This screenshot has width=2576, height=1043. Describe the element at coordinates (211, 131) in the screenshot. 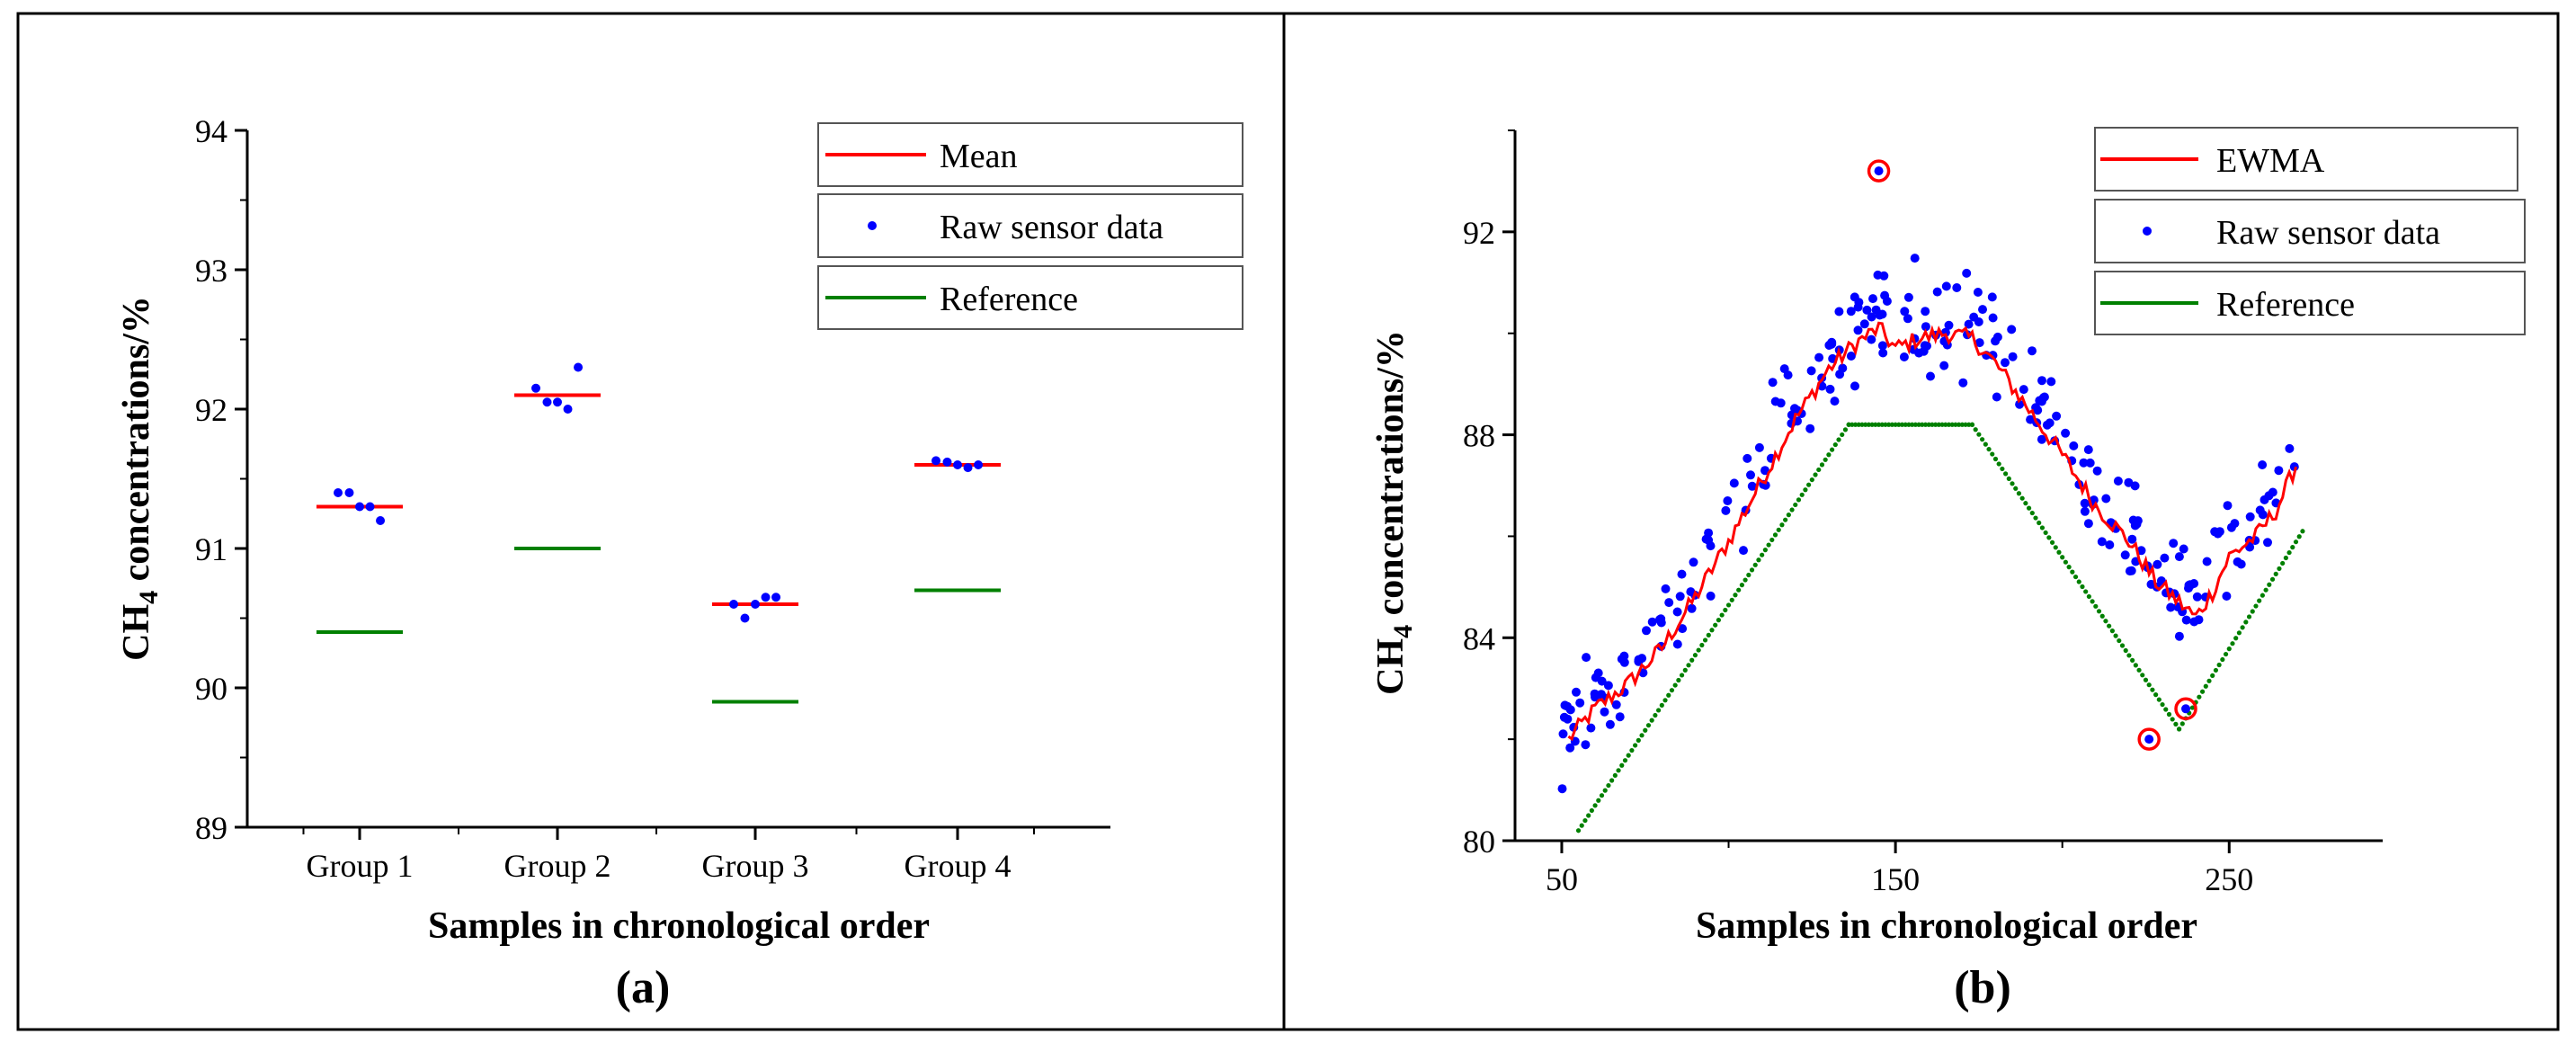

I see `panel-a-y-tick-label: 94` at that location.